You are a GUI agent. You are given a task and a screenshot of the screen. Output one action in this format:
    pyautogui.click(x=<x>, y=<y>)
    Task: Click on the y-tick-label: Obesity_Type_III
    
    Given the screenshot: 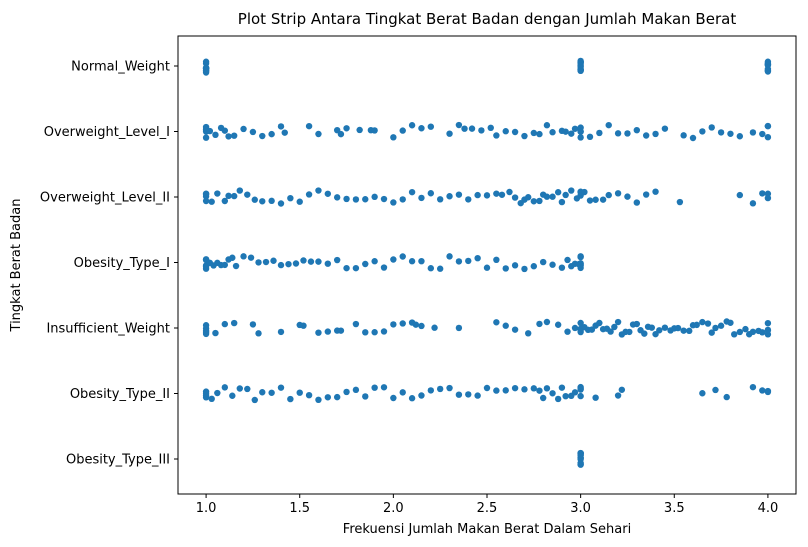 What is the action you would take?
    pyautogui.click(x=118, y=460)
    